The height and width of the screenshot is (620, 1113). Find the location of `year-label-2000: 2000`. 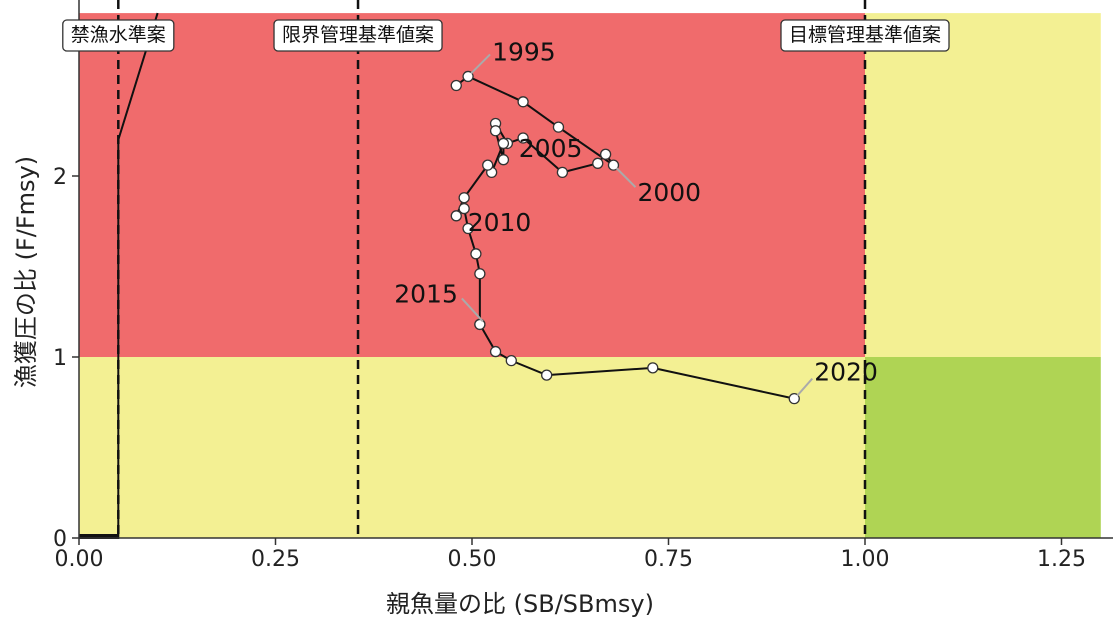

year-label-2000: 2000 is located at coordinates (669, 192).